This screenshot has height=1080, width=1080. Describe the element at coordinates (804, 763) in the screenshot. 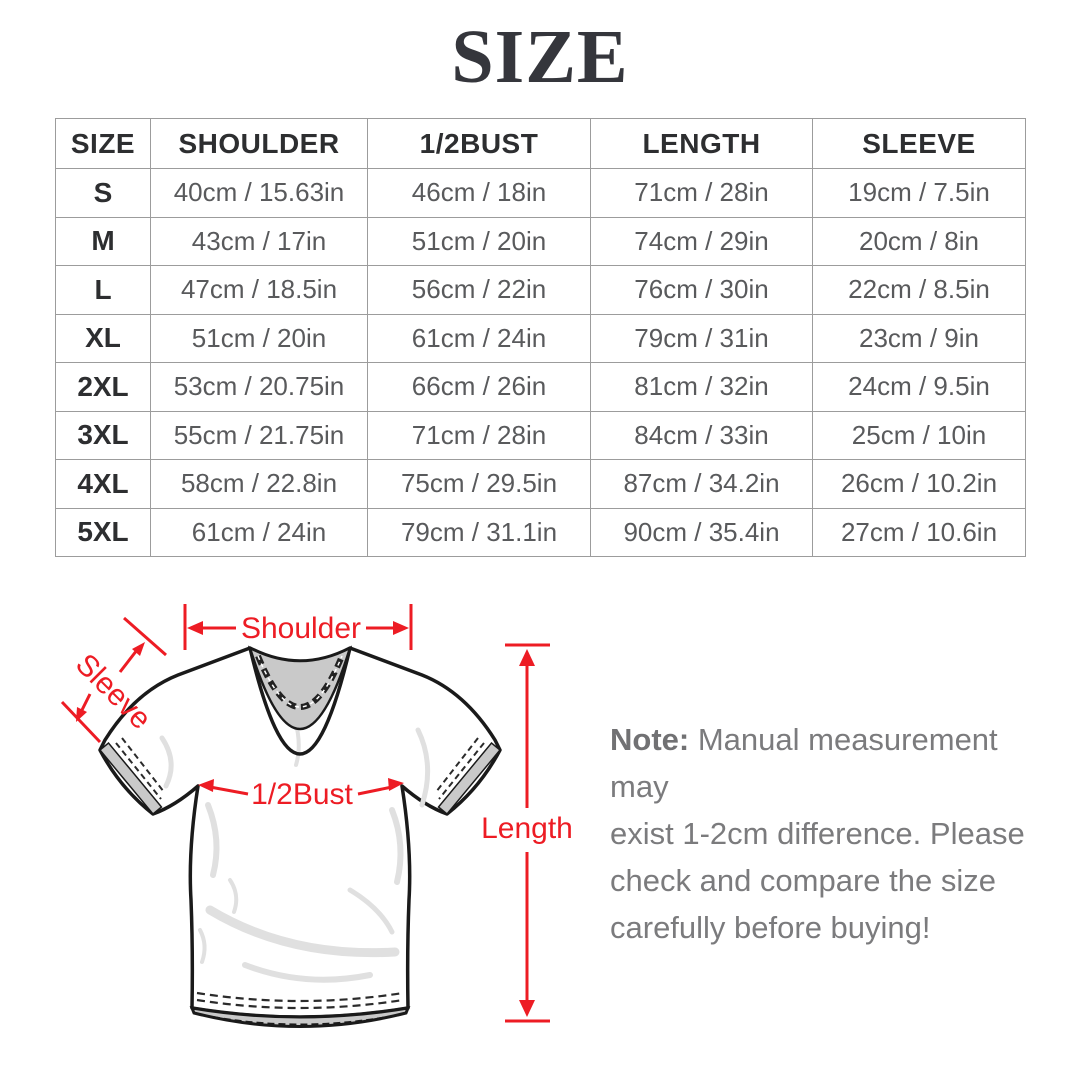

I see `note-text: Manual measurement may` at that location.